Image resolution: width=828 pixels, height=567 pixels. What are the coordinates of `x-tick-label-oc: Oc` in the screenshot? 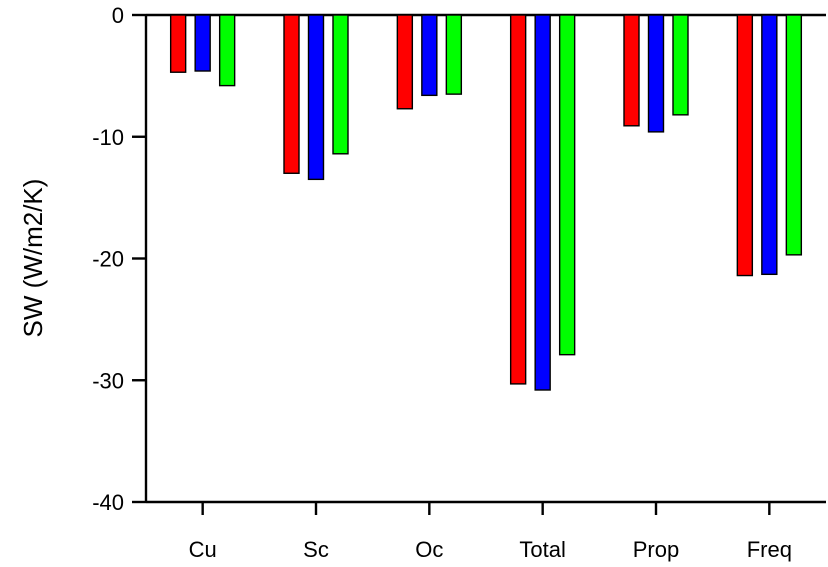 It's located at (429, 549).